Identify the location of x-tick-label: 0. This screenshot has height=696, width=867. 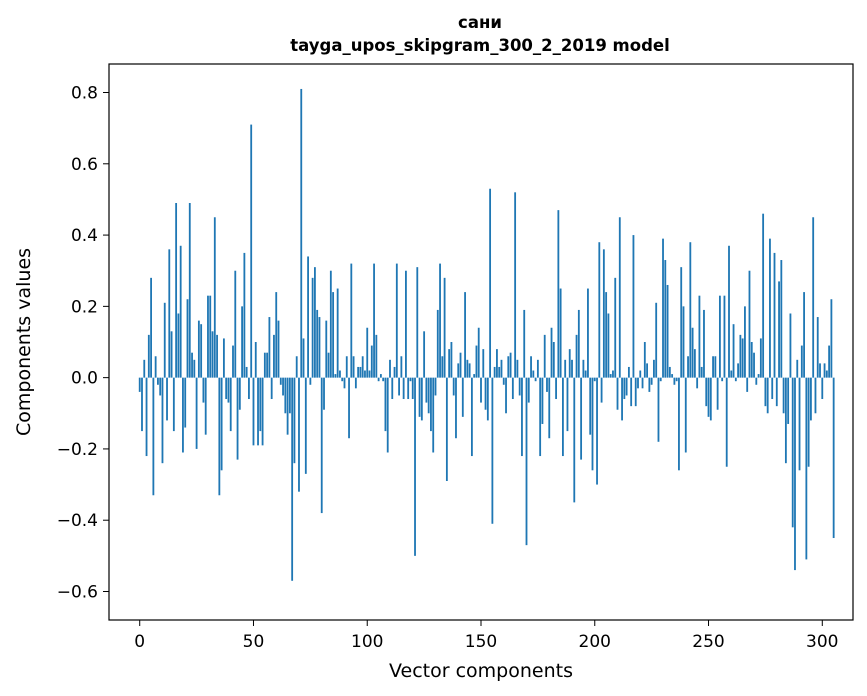
(139, 642).